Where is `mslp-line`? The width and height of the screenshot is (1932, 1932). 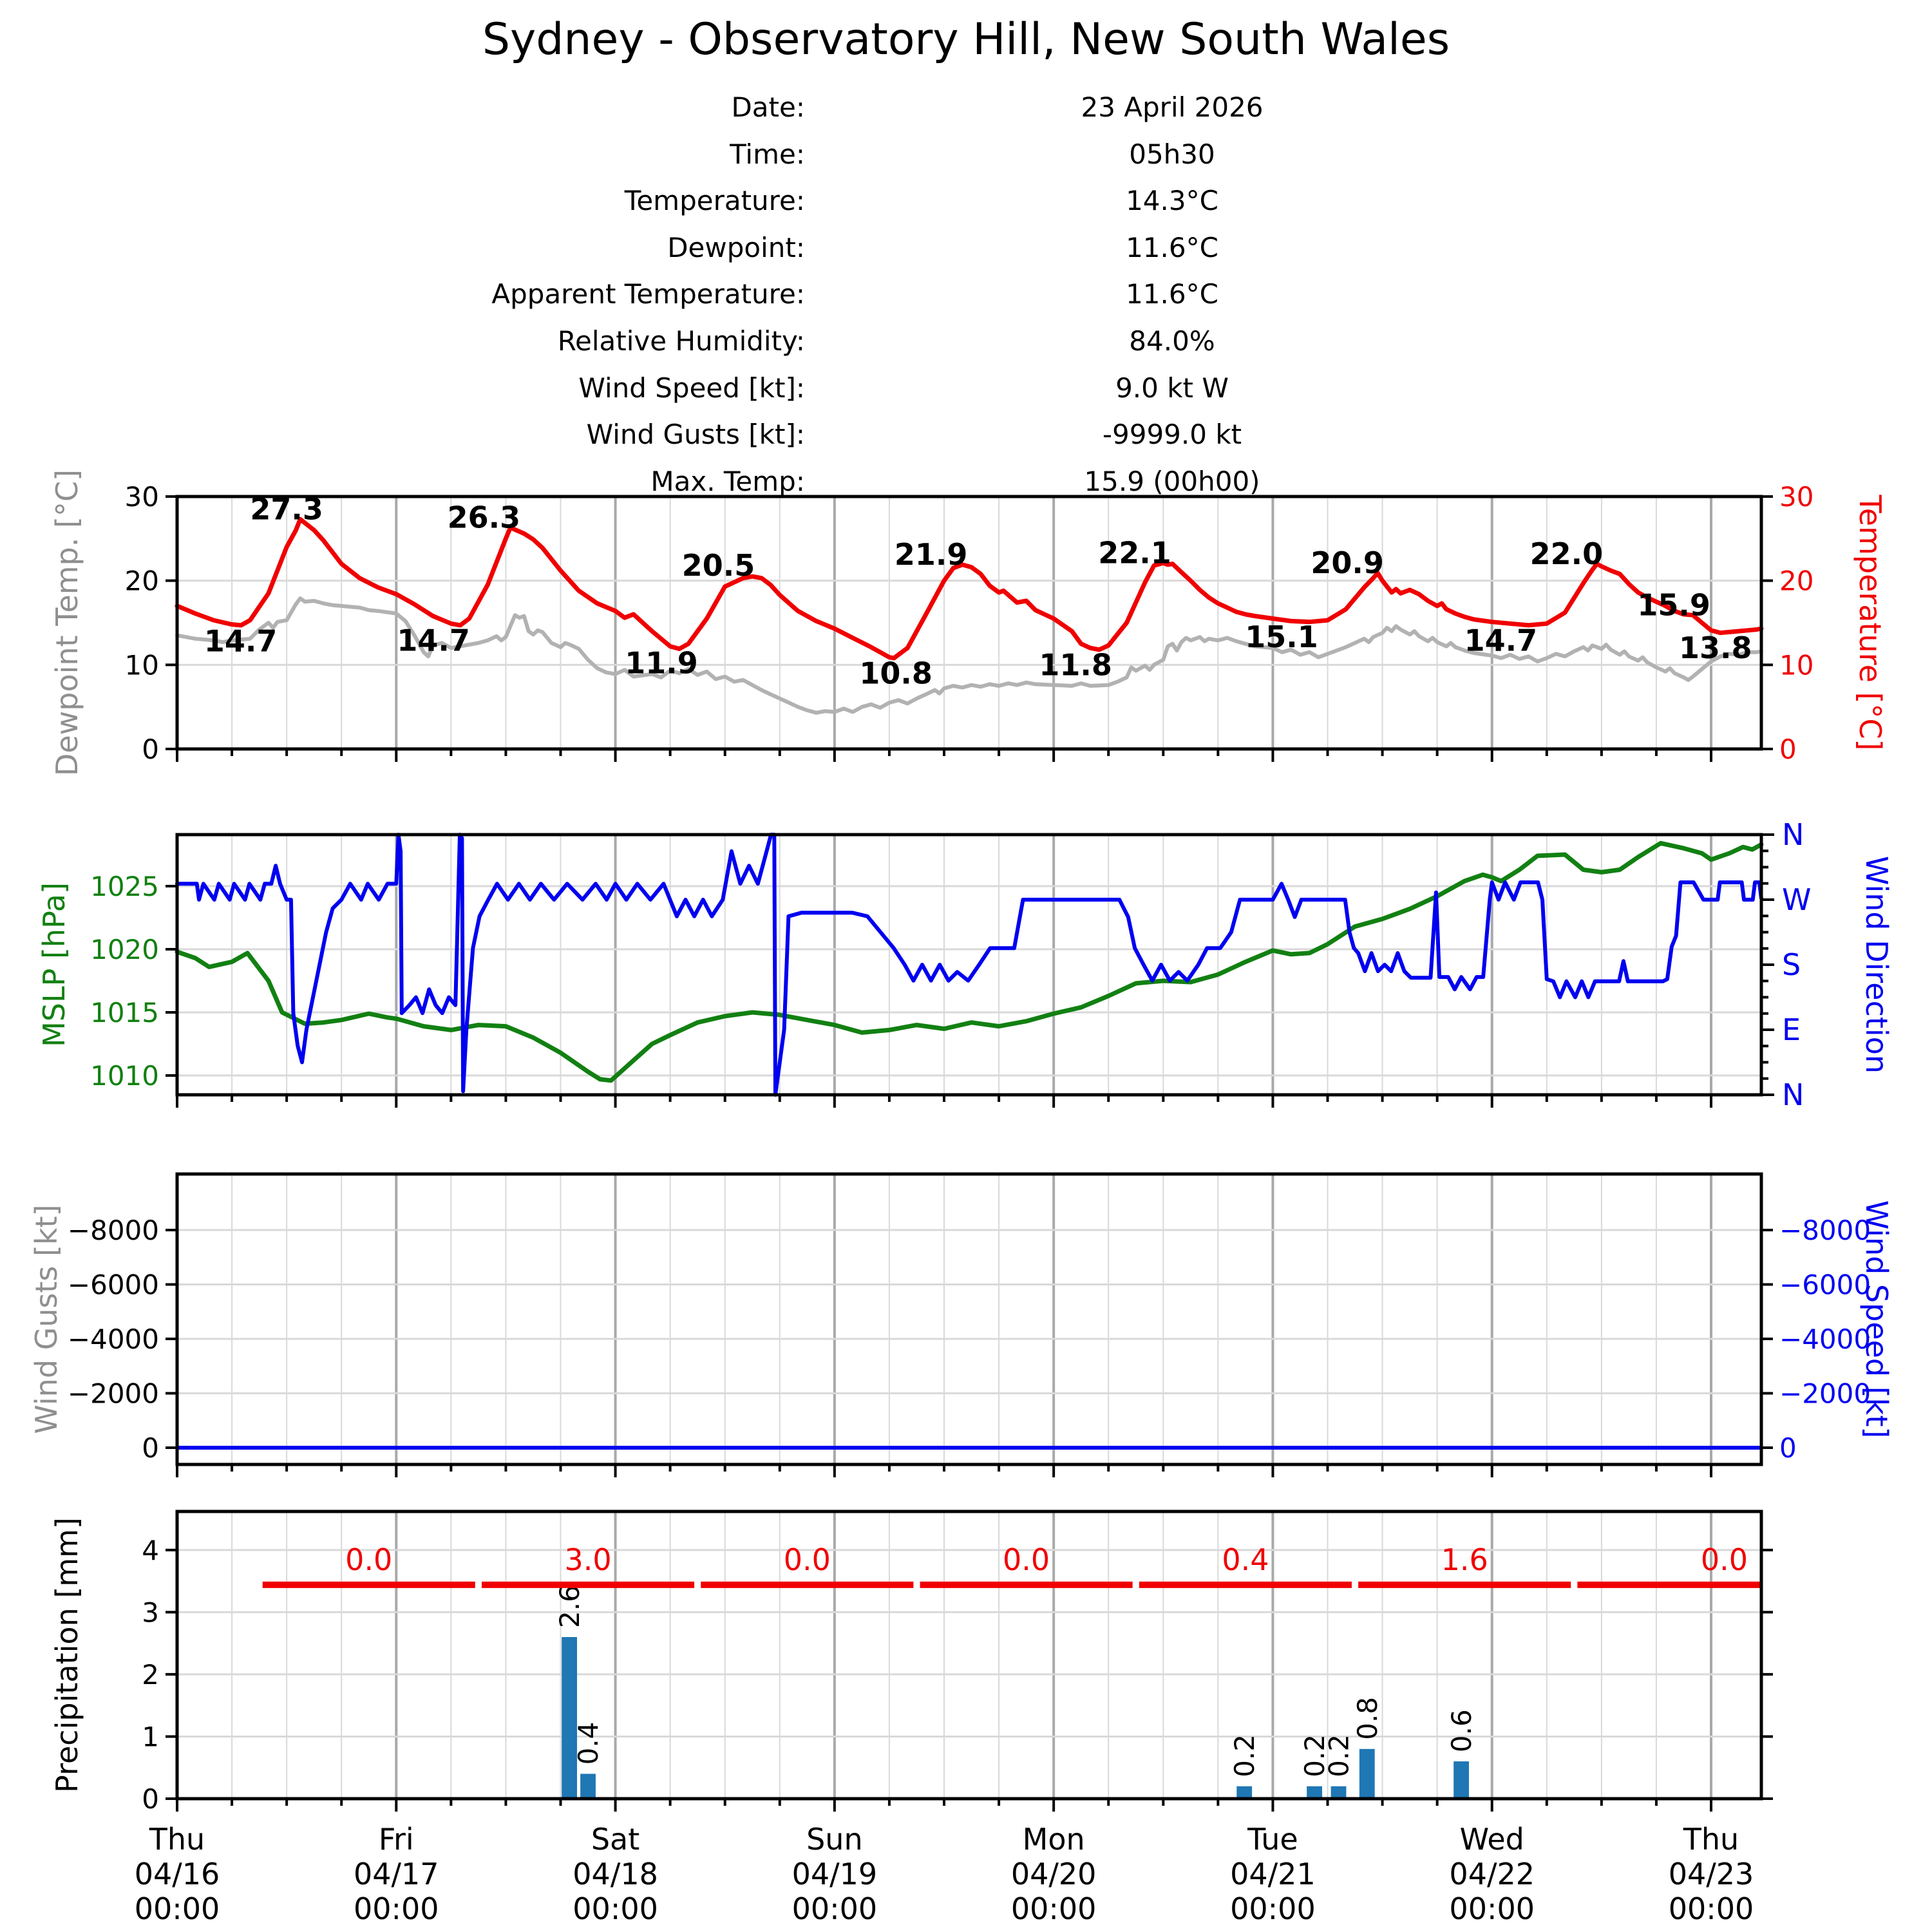 mslp-line is located at coordinates (970, 962).